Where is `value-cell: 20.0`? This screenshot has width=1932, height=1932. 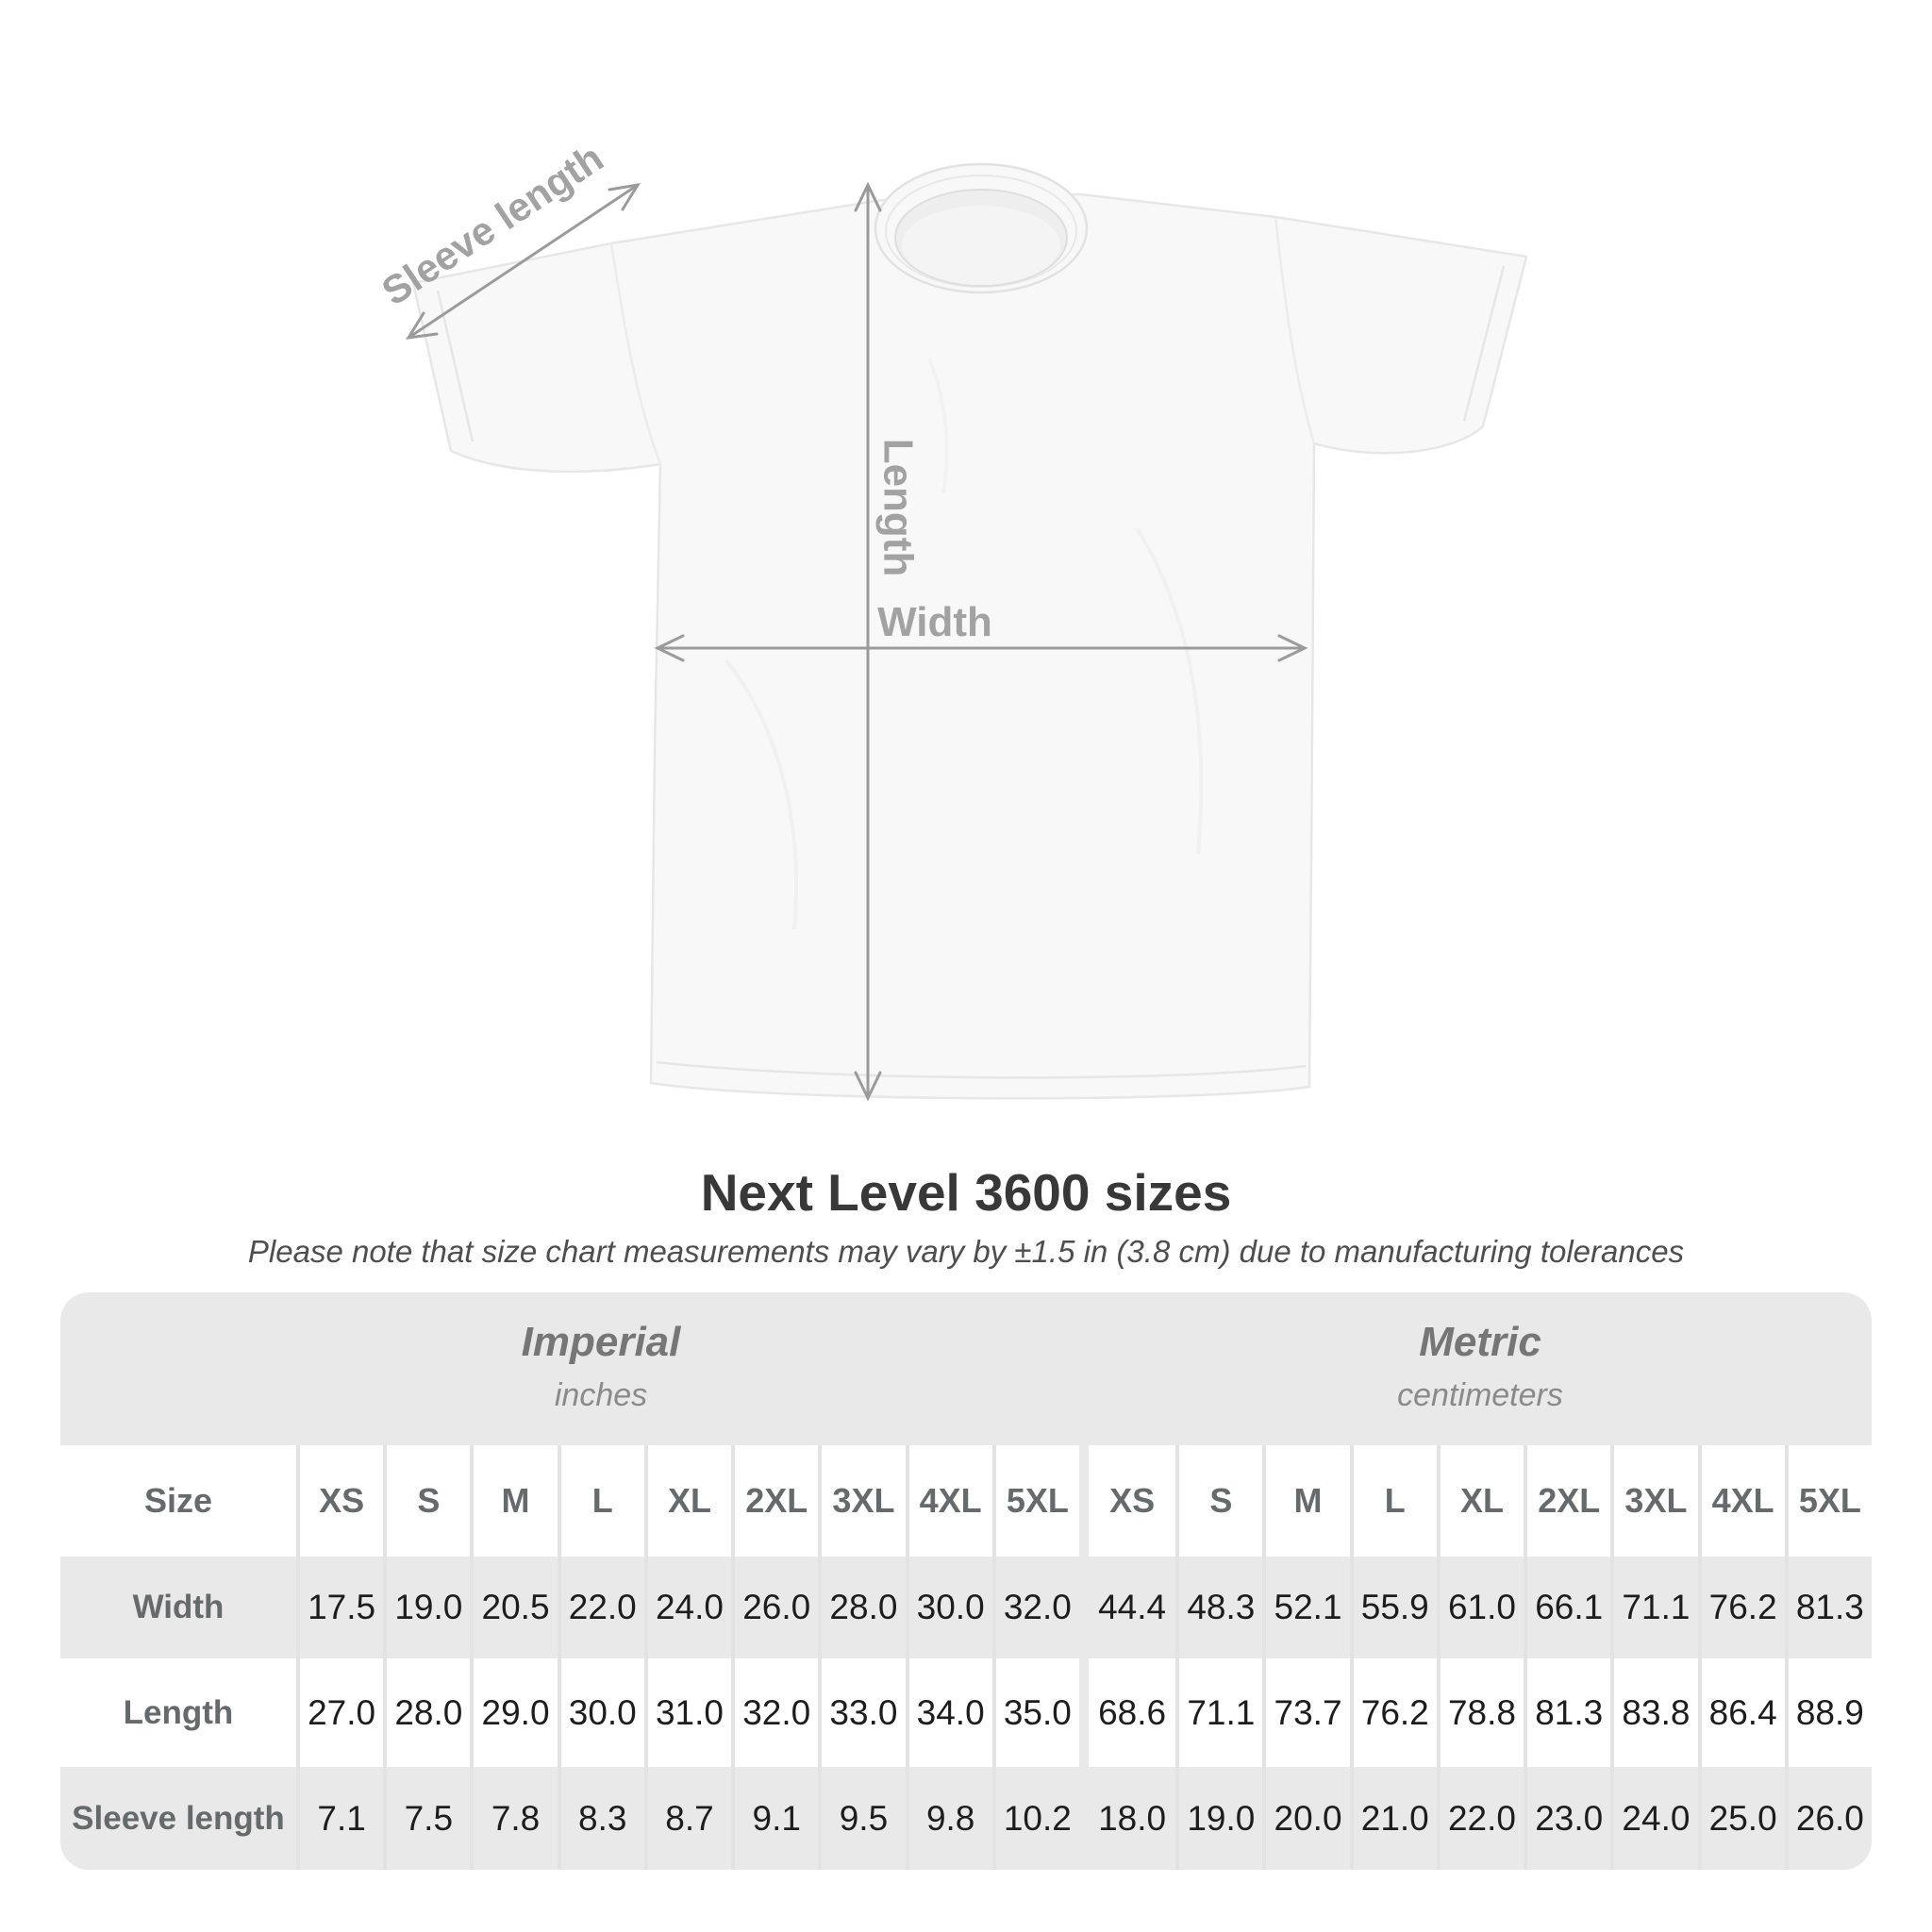 value-cell: 20.0 is located at coordinates (1305, 1819).